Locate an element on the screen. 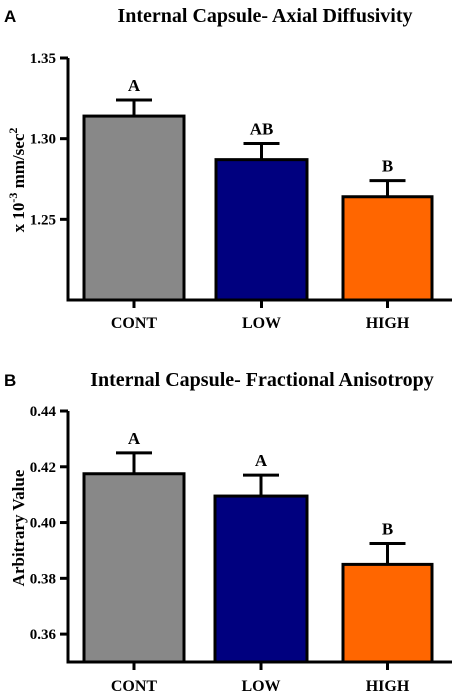 The height and width of the screenshot is (696, 472). significance-label: AB is located at coordinates (262, 129).